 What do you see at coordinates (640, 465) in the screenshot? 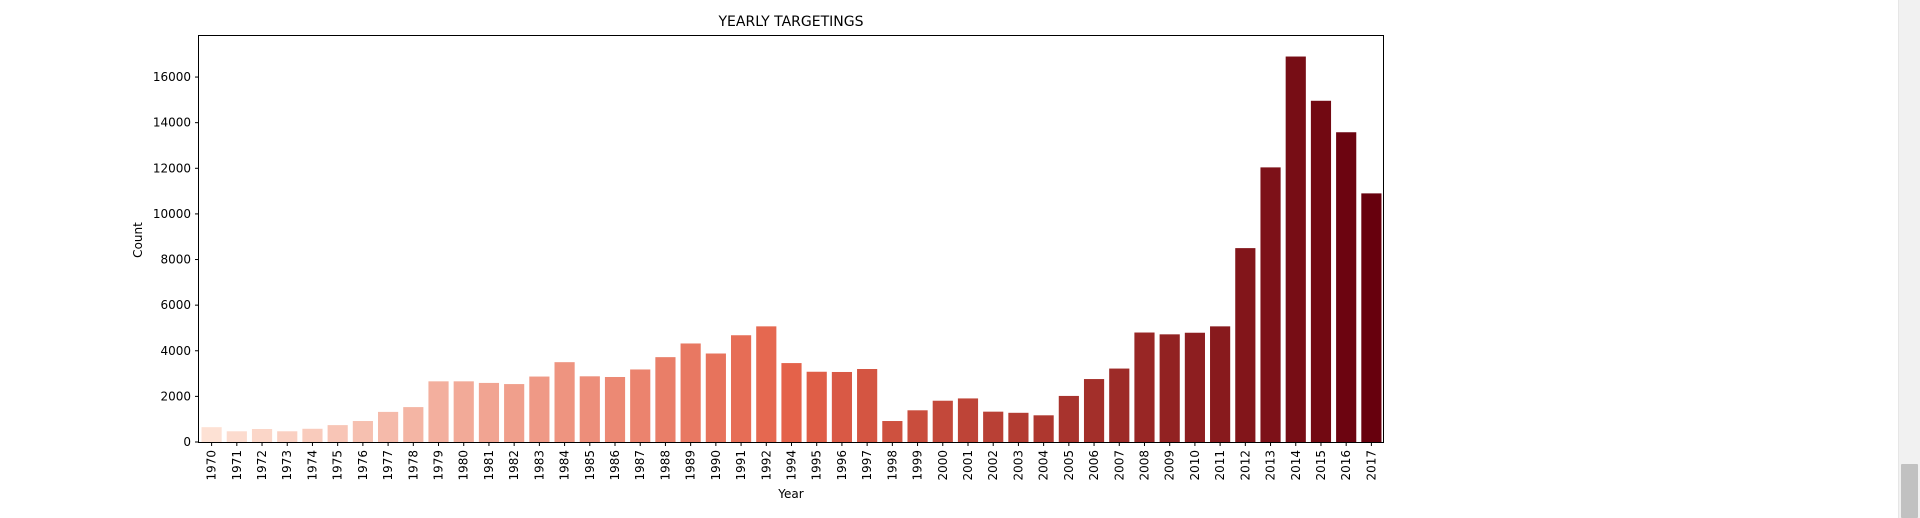
I see `x-tick-label: 1987` at bounding box center [640, 465].